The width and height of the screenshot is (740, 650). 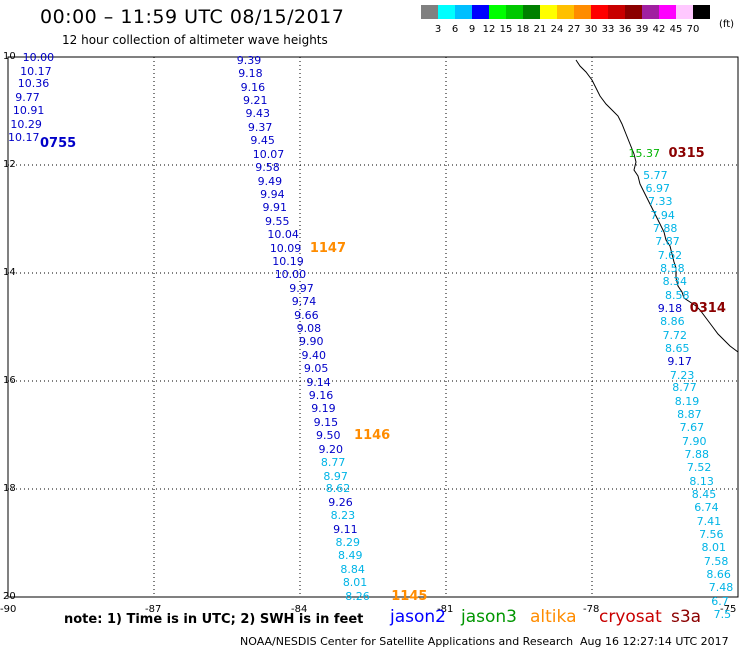 I want to click on timestamp: Aug 16 12:27:14 UTC 2017, so click(x=654, y=641).